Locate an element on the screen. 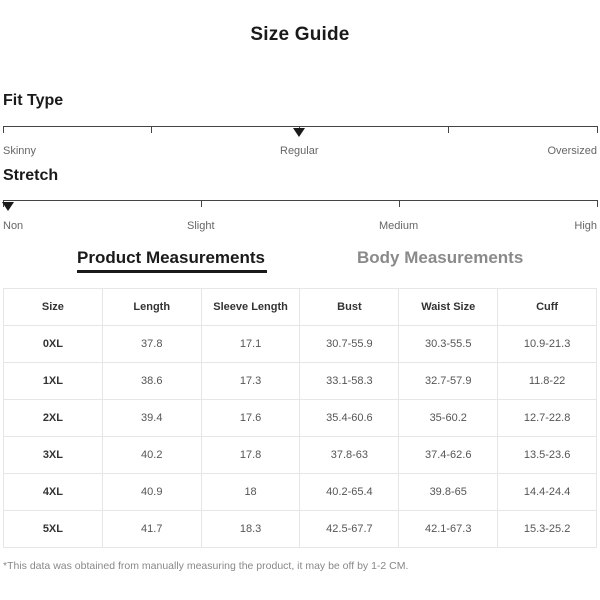  size-cell: 2XL is located at coordinates (53, 418).